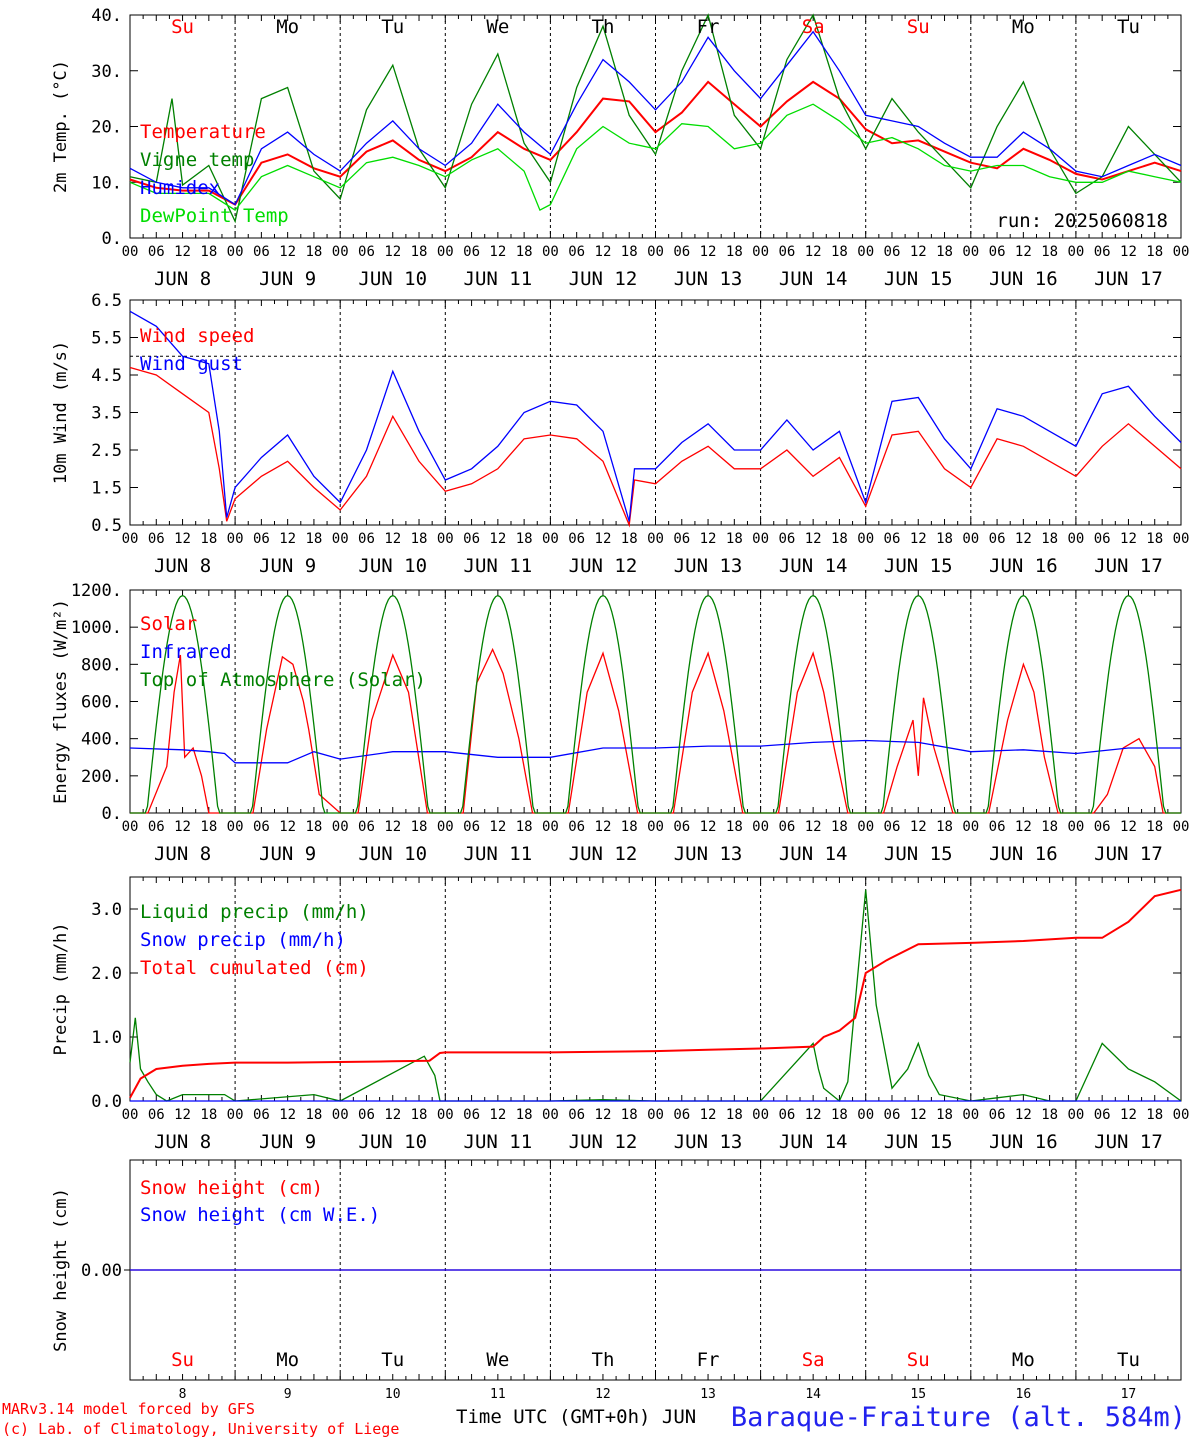 The width and height of the screenshot is (1194, 1444). Describe the element at coordinates (214, 216) in the screenshot. I see `legend-entry: DewPoint Temp` at that location.